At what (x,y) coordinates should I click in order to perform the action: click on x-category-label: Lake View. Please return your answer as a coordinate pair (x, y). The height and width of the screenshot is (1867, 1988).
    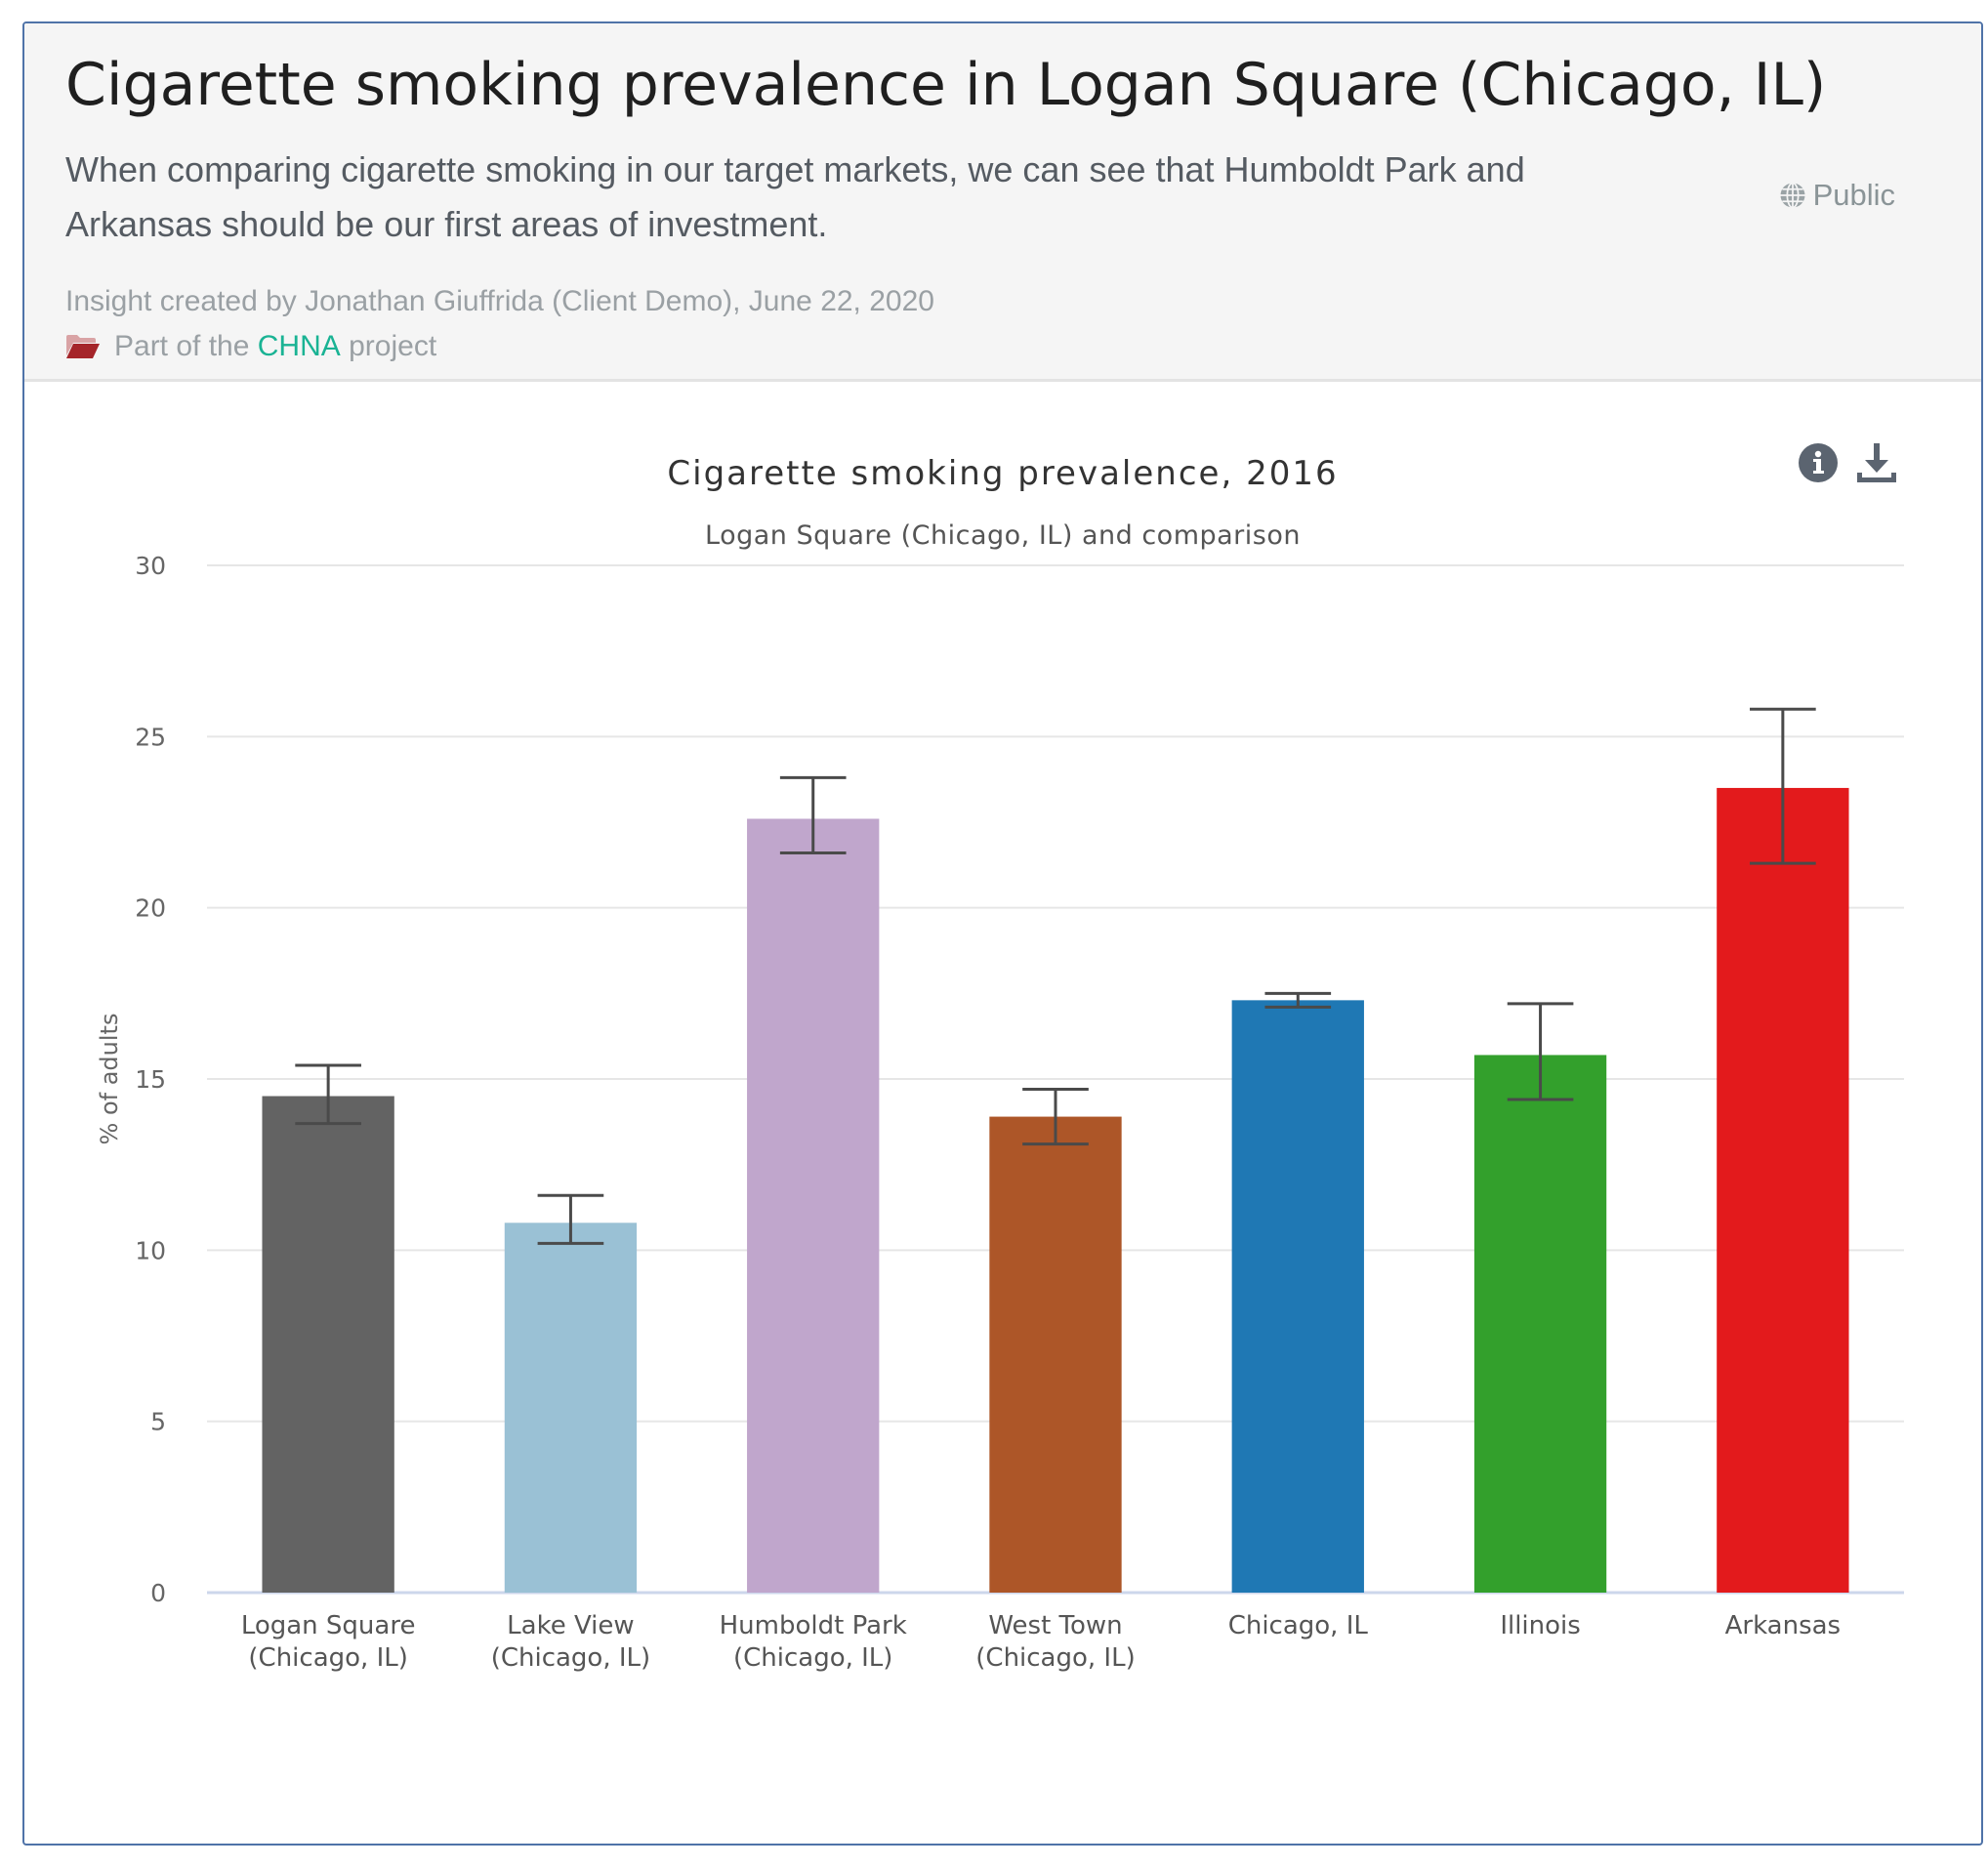
    Looking at the image, I should click on (571, 1626).